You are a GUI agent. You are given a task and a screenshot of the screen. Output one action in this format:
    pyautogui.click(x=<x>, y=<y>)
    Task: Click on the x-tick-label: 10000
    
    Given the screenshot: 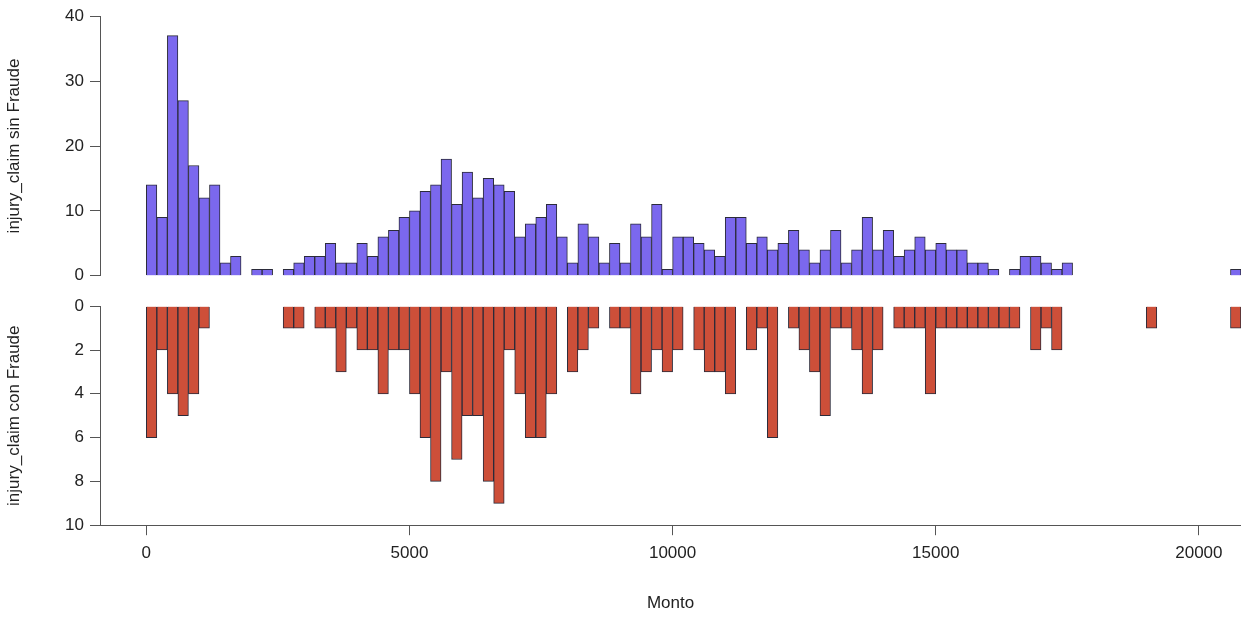 What is the action you would take?
    pyautogui.click(x=672, y=553)
    